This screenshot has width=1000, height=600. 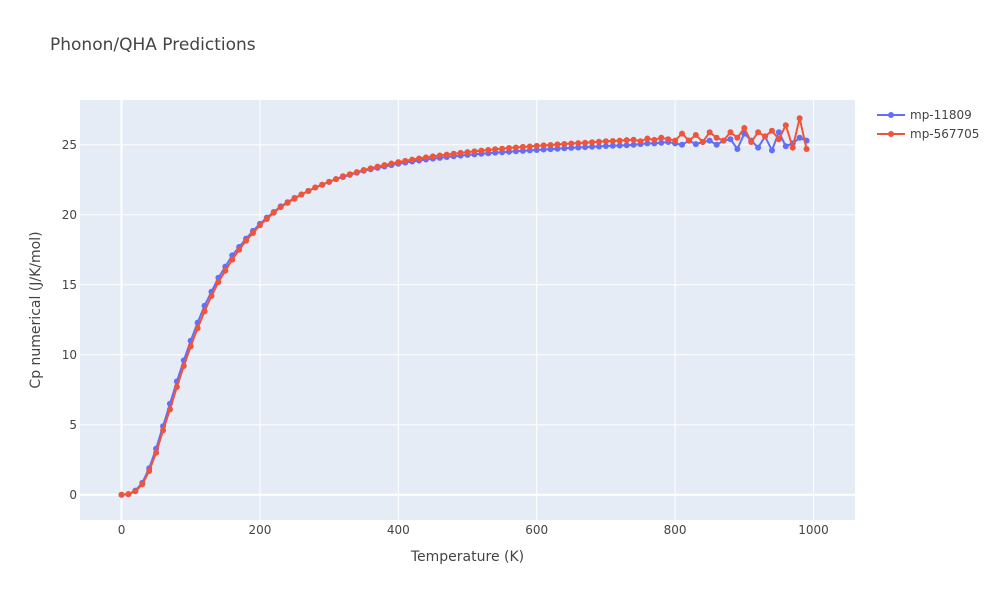 I want to click on y-tick-label: 5, so click(x=73, y=425).